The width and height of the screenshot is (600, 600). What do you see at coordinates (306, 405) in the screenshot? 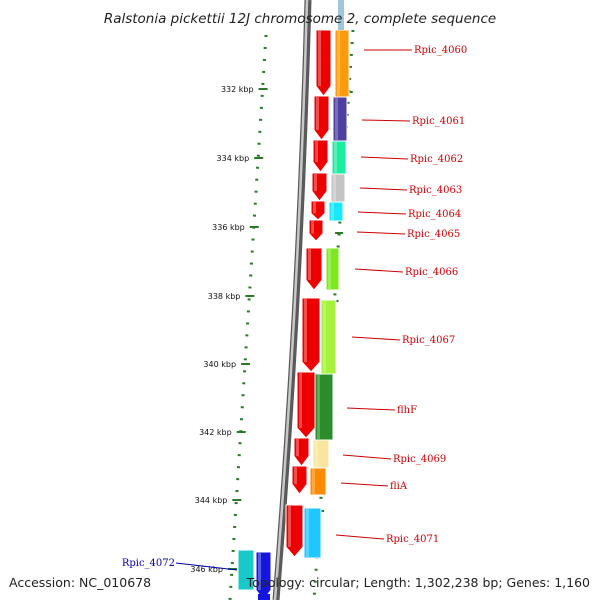
I see `gene-arrow-flhF` at bounding box center [306, 405].